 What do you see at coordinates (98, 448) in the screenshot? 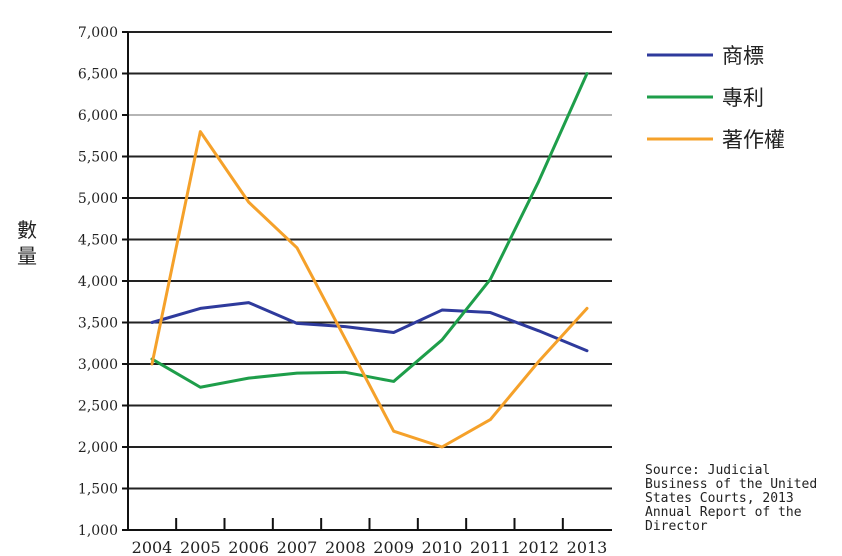
I see `y-tick-label: 2,000` at bounding box center [98, 448].